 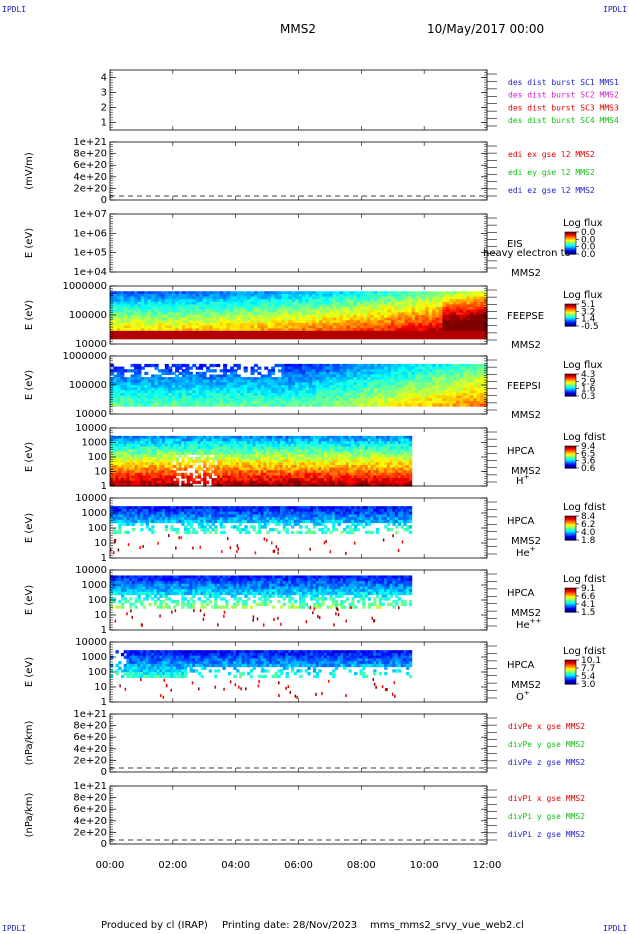 What do you see at coordinates (615, 928) in the screenshot?
I see `corner-label-bottom-right: IPDLI` at bounding box center [615, 928].